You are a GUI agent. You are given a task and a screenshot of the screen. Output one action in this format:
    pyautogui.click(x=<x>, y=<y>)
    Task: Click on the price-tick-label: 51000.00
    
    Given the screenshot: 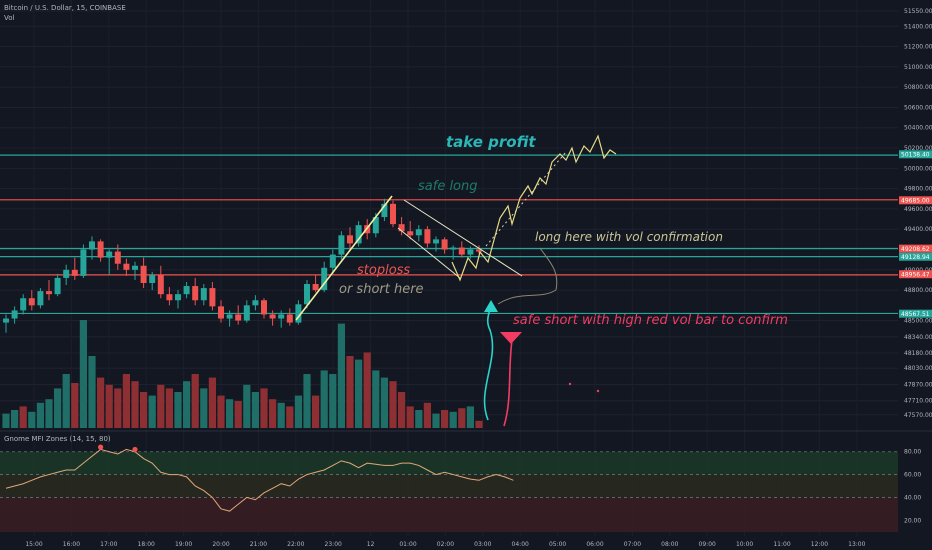 What is the action you would take?
    pyautogui.click(x=918, y=67)
    